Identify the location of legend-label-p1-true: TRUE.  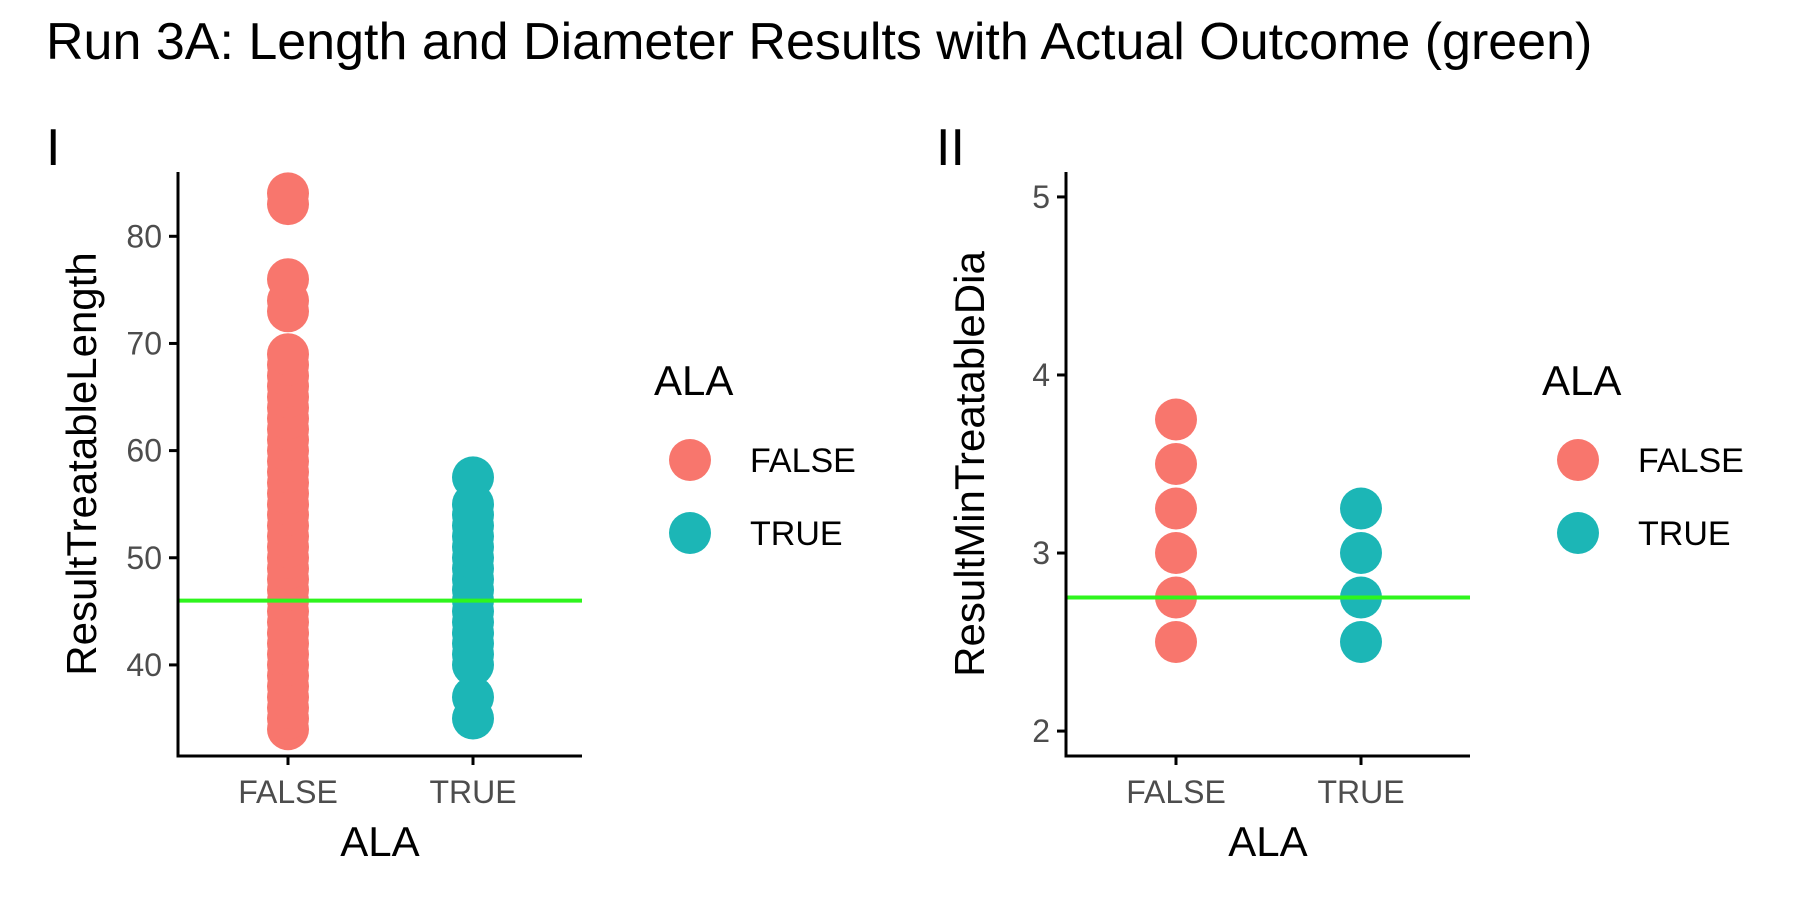
(796, 534).